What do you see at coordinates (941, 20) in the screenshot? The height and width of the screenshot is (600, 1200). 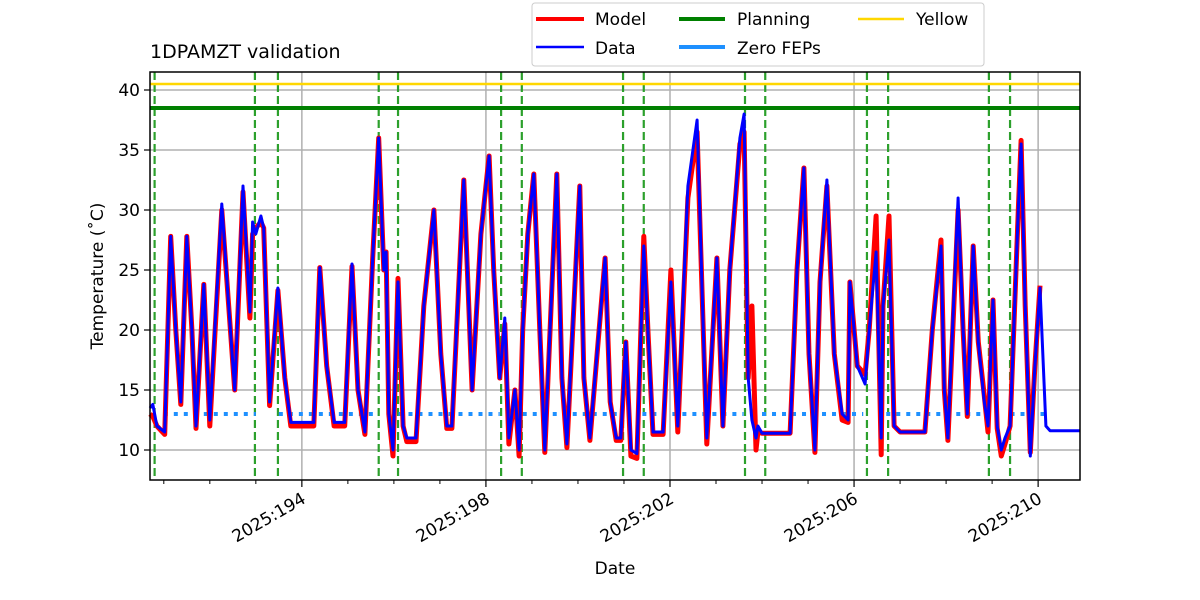 I see `legend-yellow-label: Yellow` at bounding box center [941, 20].